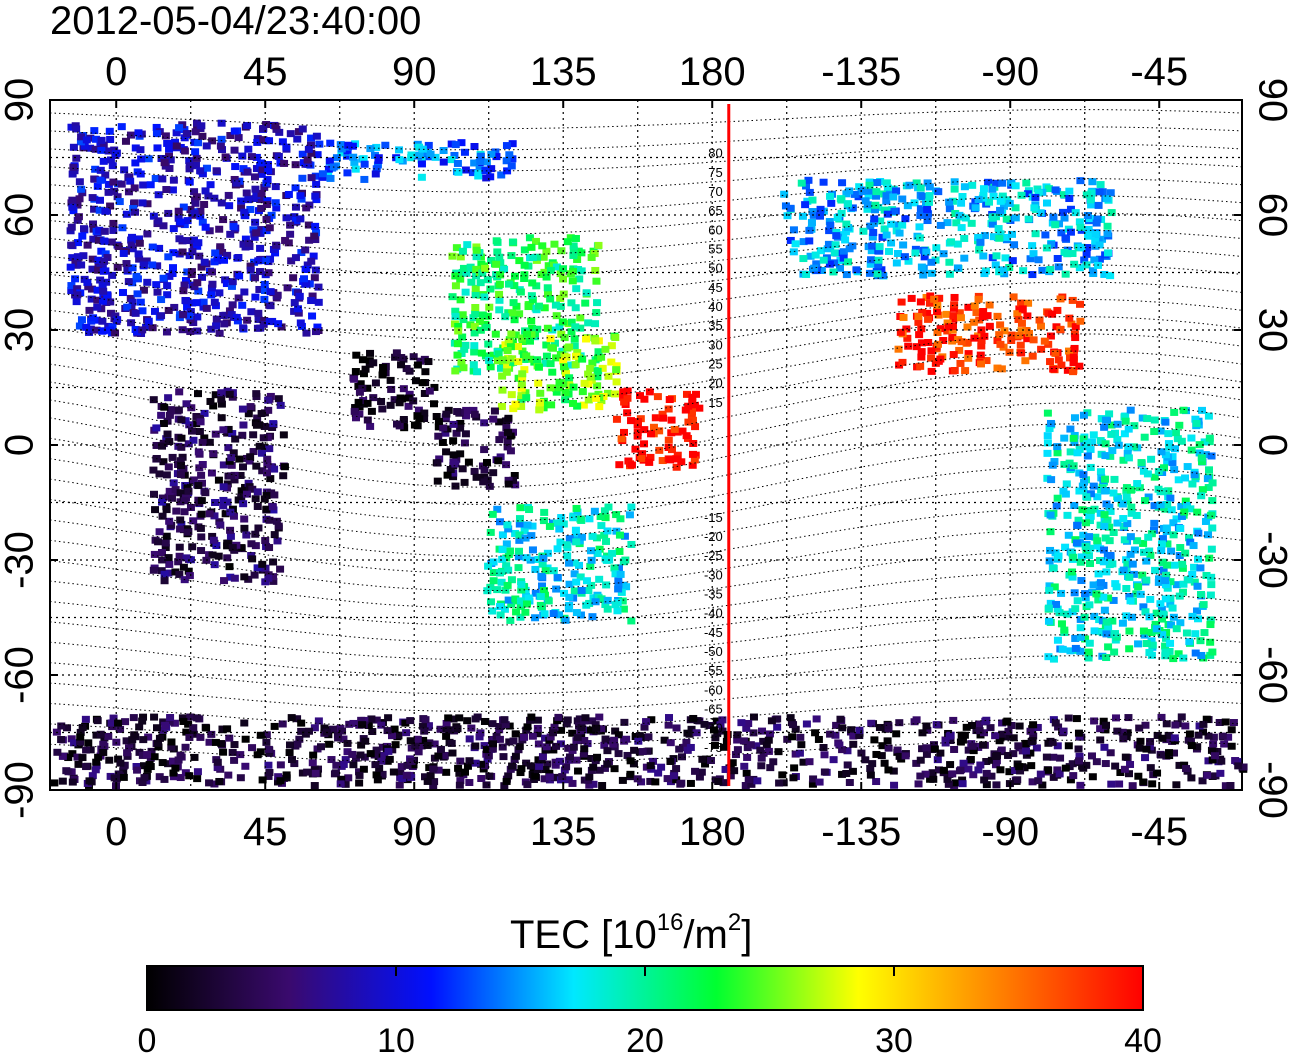 This screenshot has width=1292, height=1057. Describe the element at coordinates (734, 922) in the screenshot. I see `colorbar-title-unit-exponent: 2` at that location.